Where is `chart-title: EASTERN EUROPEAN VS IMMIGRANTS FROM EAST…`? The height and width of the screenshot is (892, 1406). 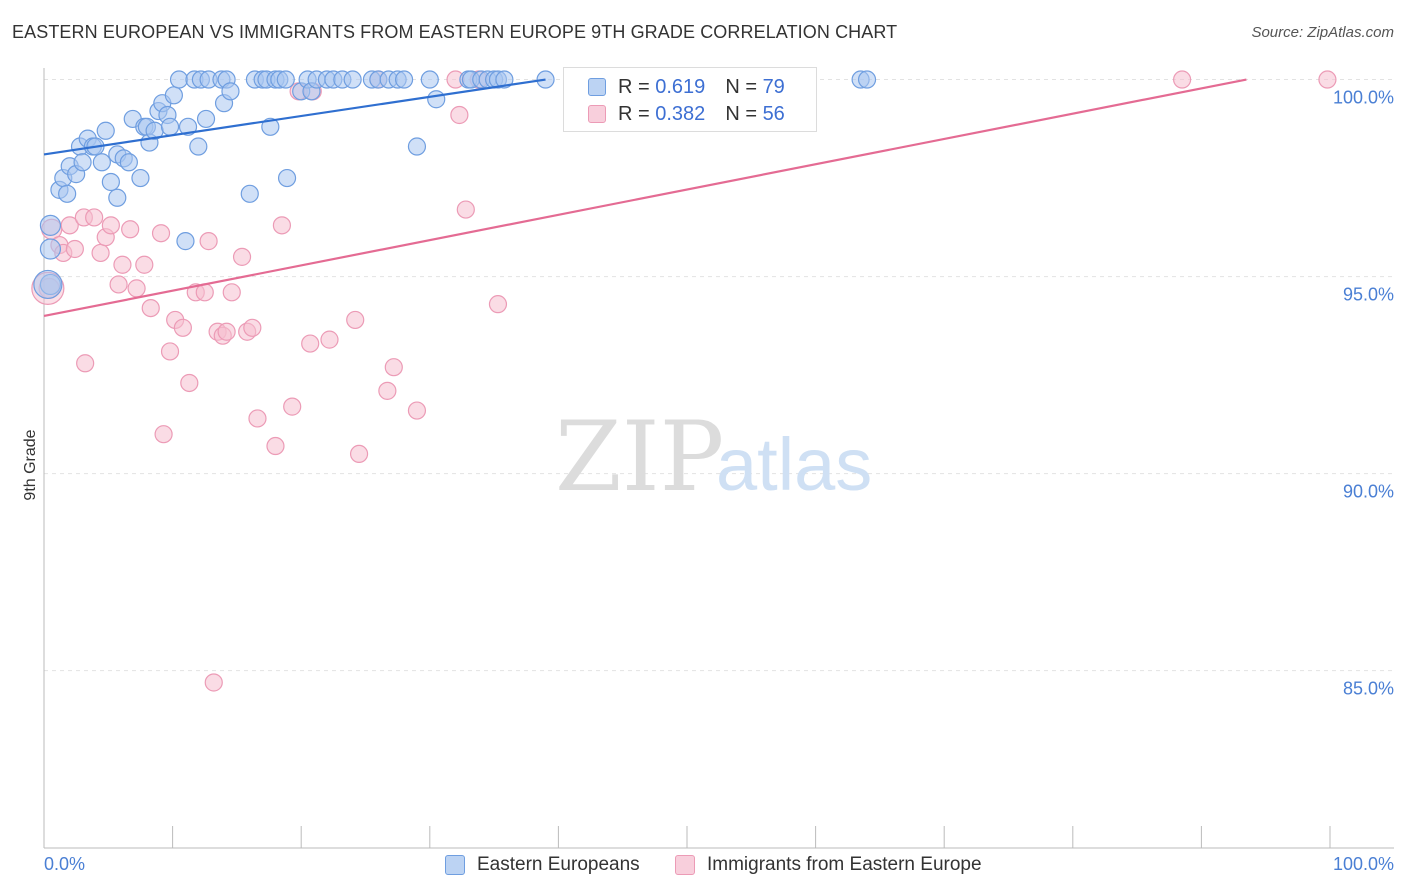
chart-title: EASTERN EUROPEAN VS IMMIGRANTS FROM EAST… is located at coordinates (455, 32).